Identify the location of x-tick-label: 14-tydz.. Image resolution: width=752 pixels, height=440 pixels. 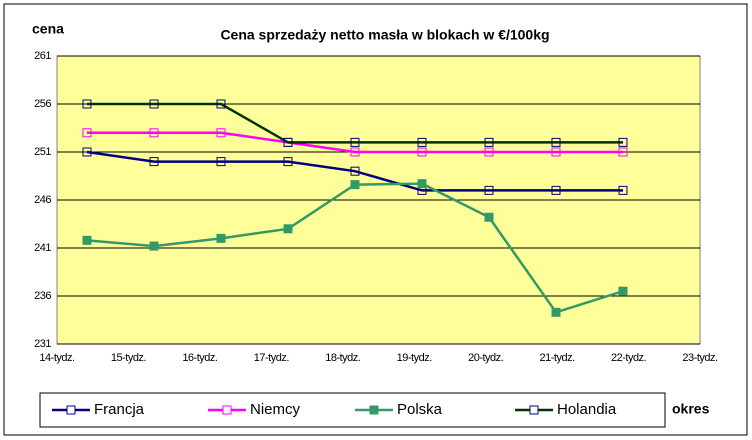
(57, 358).